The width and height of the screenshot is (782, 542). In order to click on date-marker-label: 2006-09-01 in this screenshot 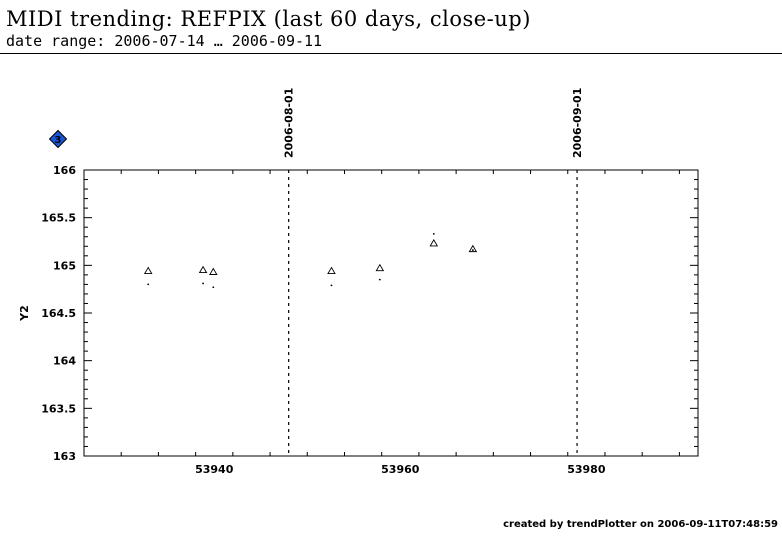, I will do `click(577, 123)`.